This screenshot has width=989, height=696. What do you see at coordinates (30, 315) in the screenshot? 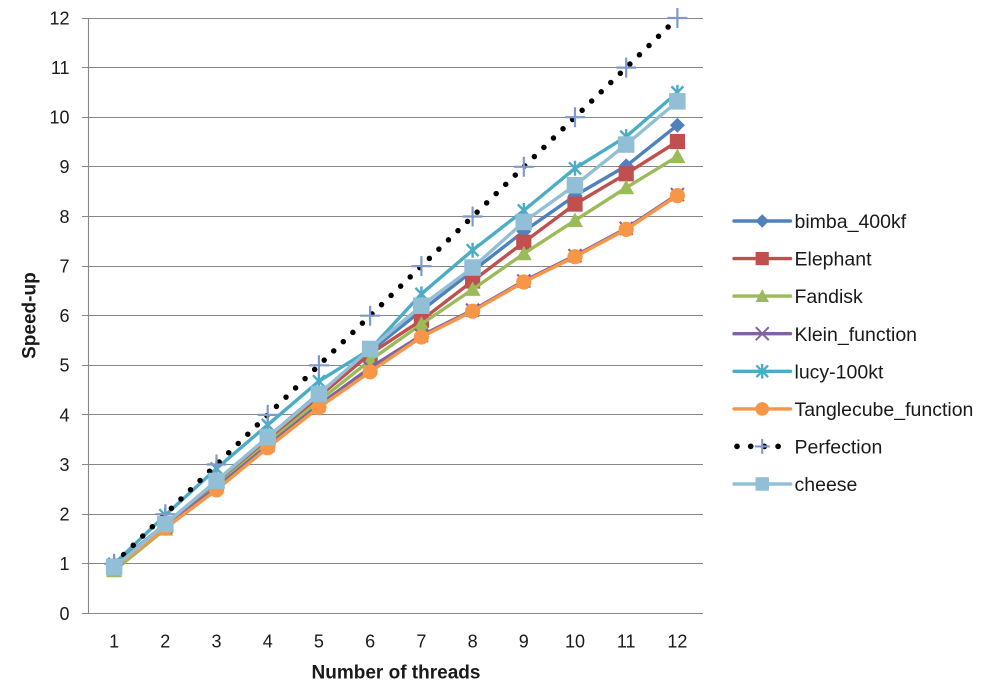
I see `svg-text: Speed-up` at bounding box center [30, 315].